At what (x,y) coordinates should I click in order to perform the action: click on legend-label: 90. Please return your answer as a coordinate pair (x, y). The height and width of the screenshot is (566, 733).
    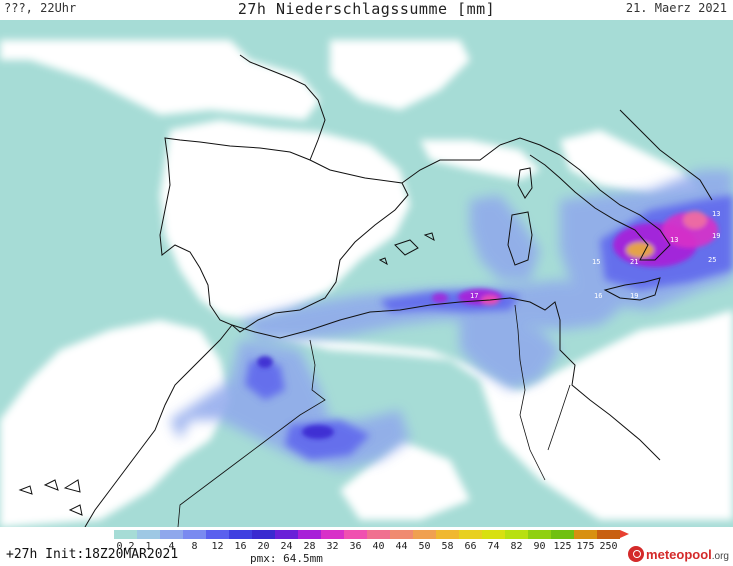
    Looking at the image, I should click on (539, 546).